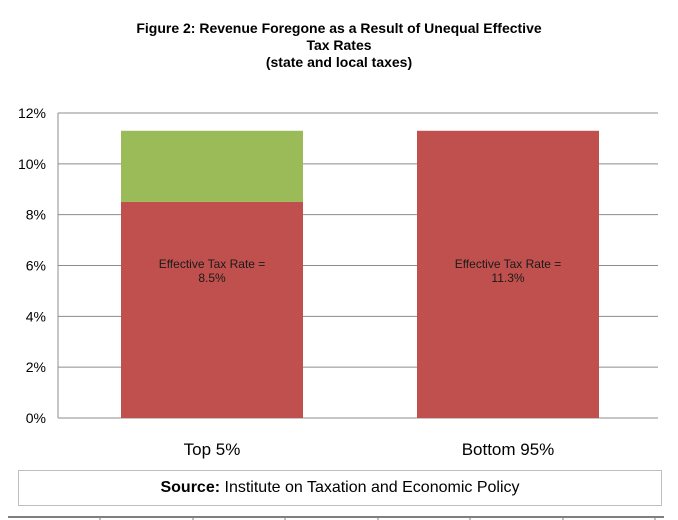 This screenshot has width=678, height=520. I want to click on data-label: 8.5%, so click(212, 278).